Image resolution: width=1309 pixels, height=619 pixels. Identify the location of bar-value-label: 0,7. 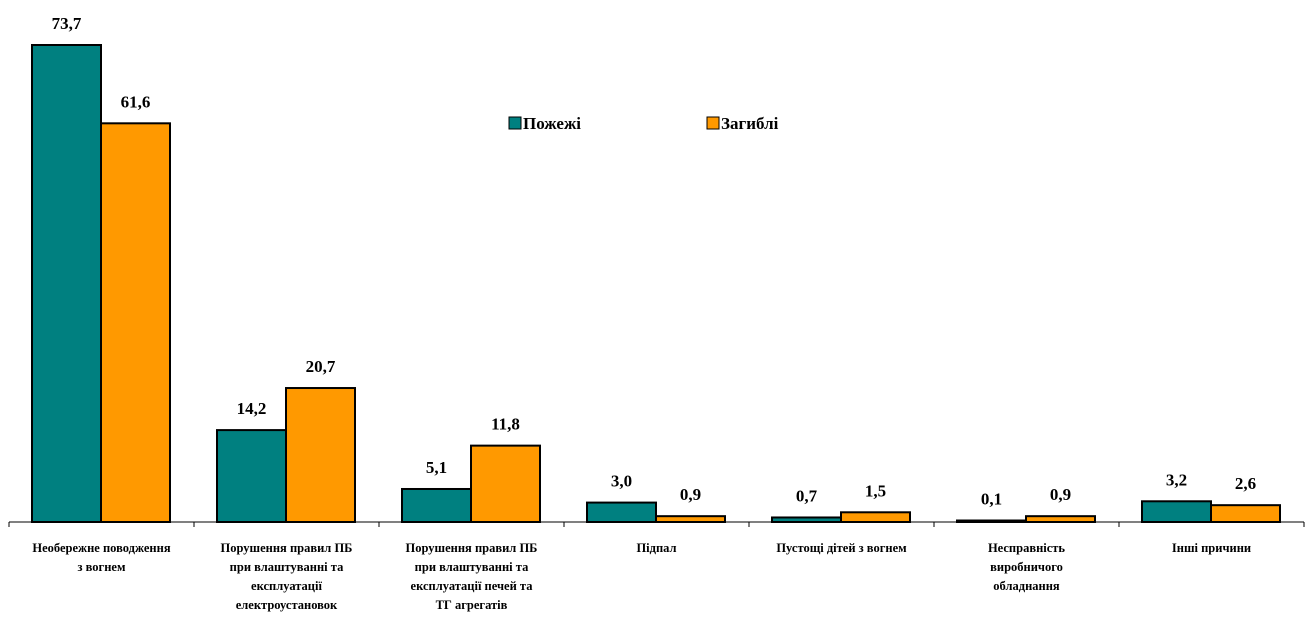
(807, 495).